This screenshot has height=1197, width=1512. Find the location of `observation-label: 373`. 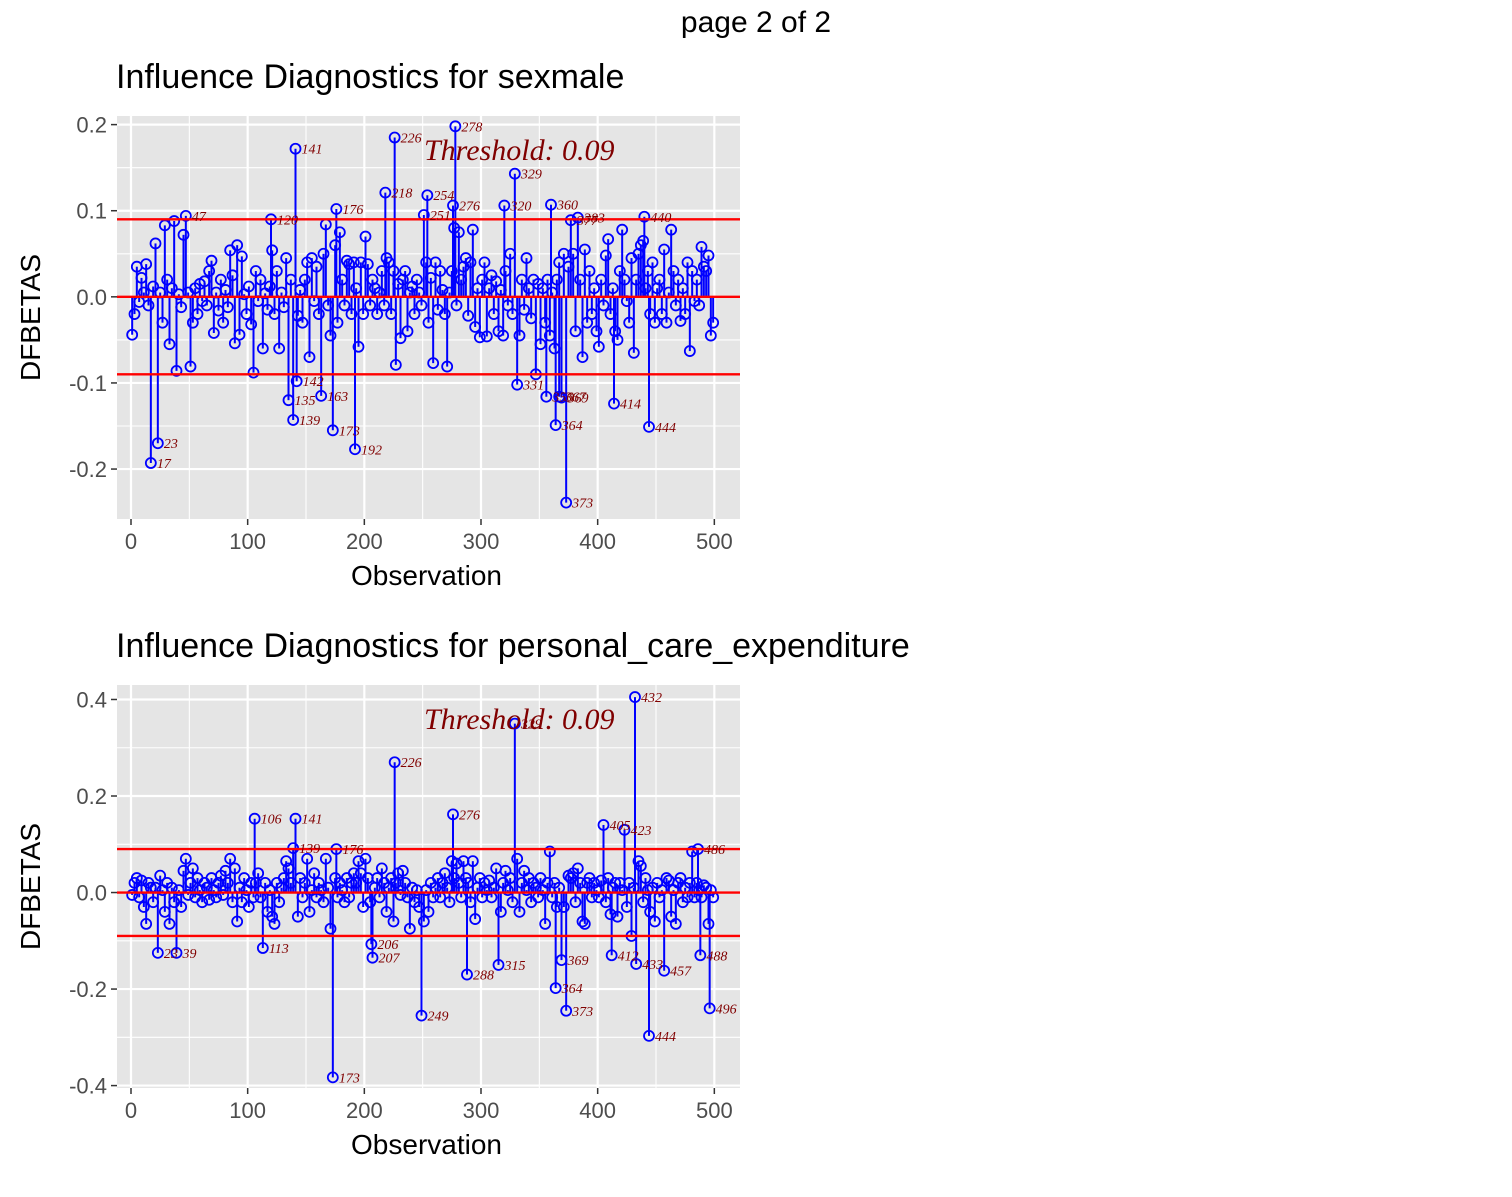

observation-label: 373 is located at coordinates (582, 504).